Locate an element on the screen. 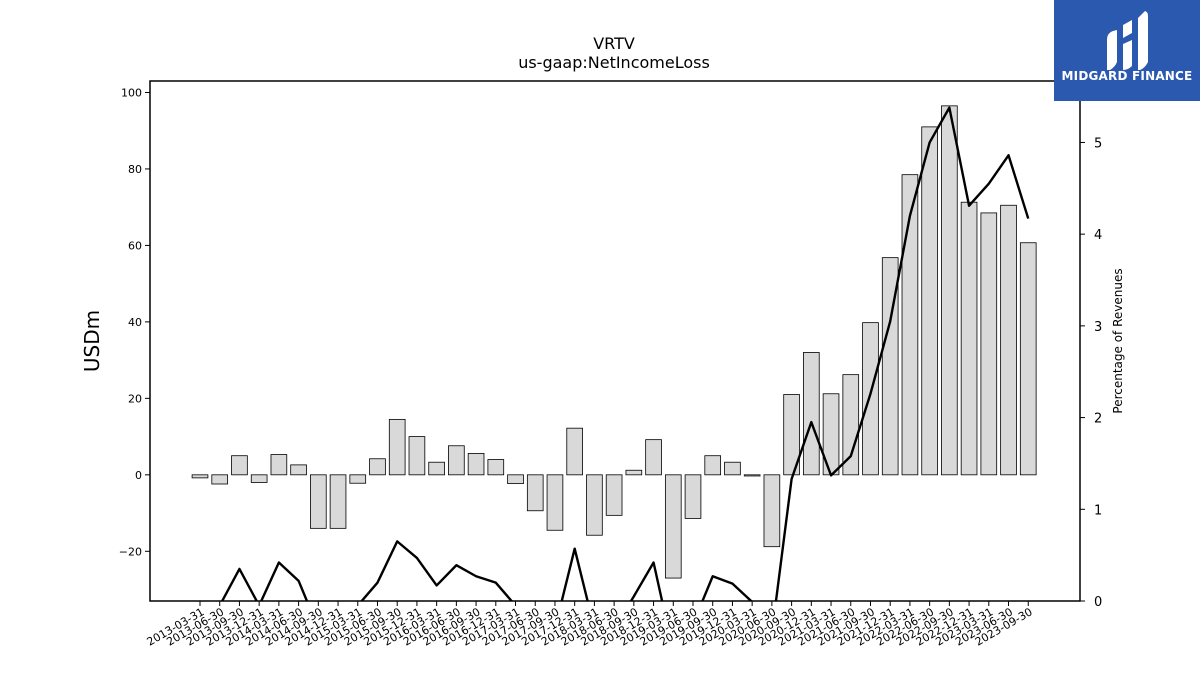 This screenshot has height=675, width=1200. y2-tick-label: 2 is located at coordinates (1098, 419).